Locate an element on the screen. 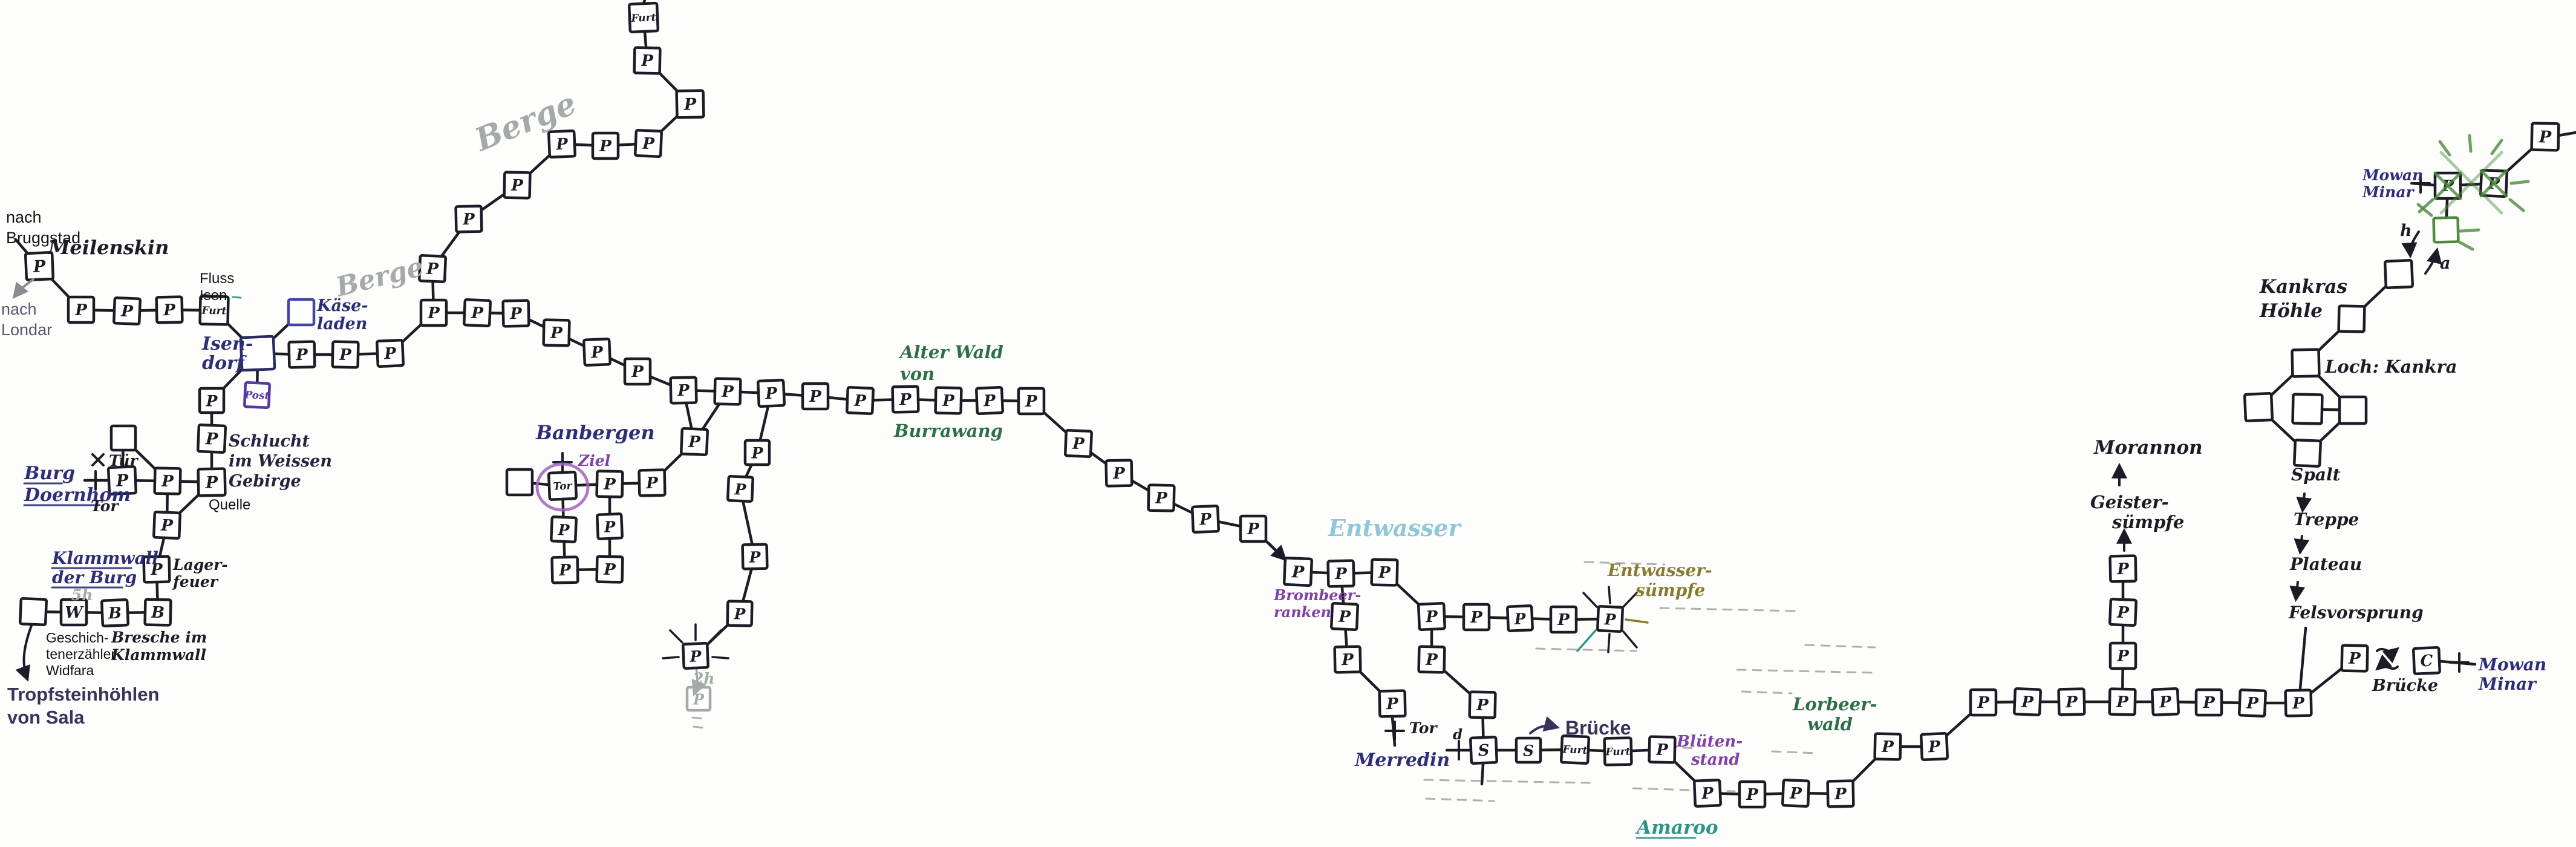 This screenshot has width=2576, height=847. node-letter: C is located at coordinates (2426, 662).